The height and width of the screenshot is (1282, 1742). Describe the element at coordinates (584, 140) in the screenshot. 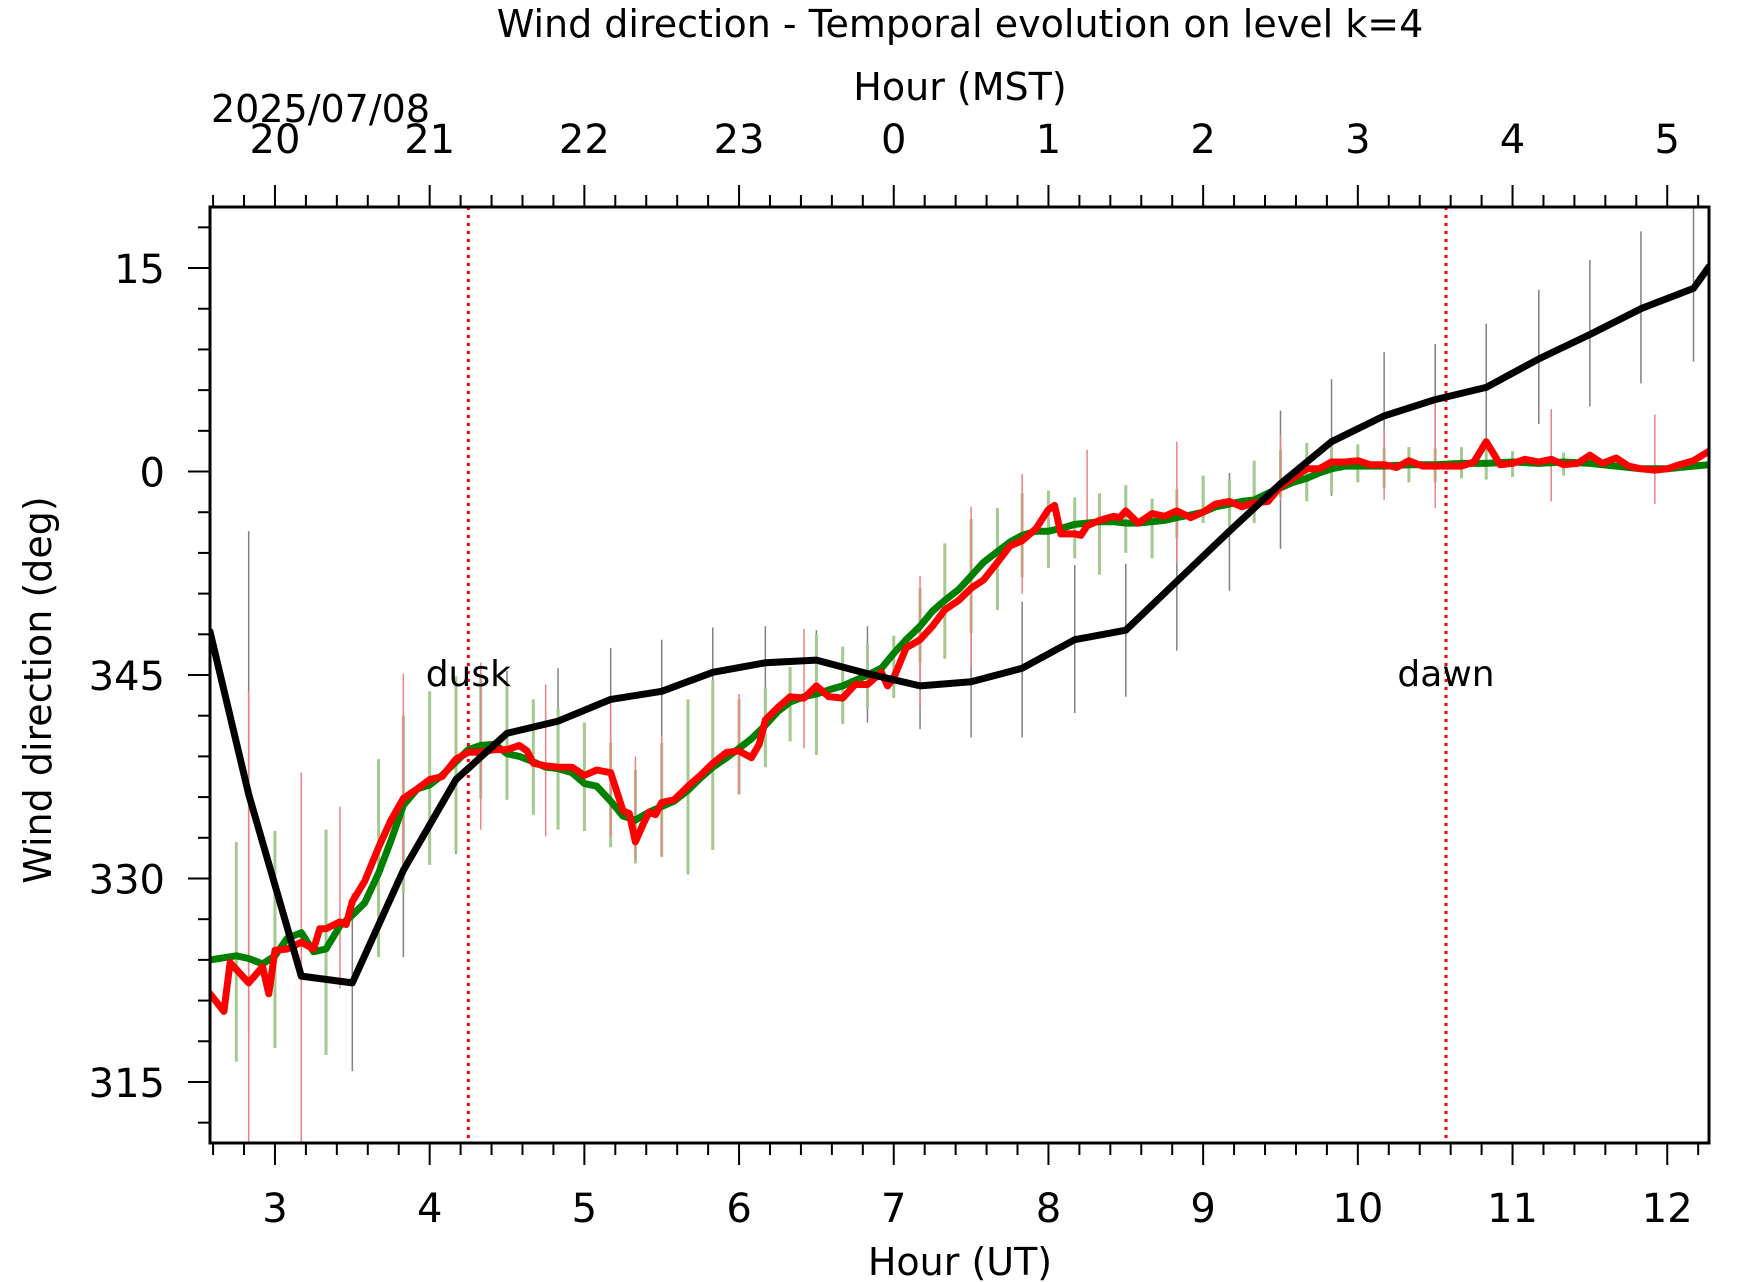

I see `x2-tick-label: 22` at that location.